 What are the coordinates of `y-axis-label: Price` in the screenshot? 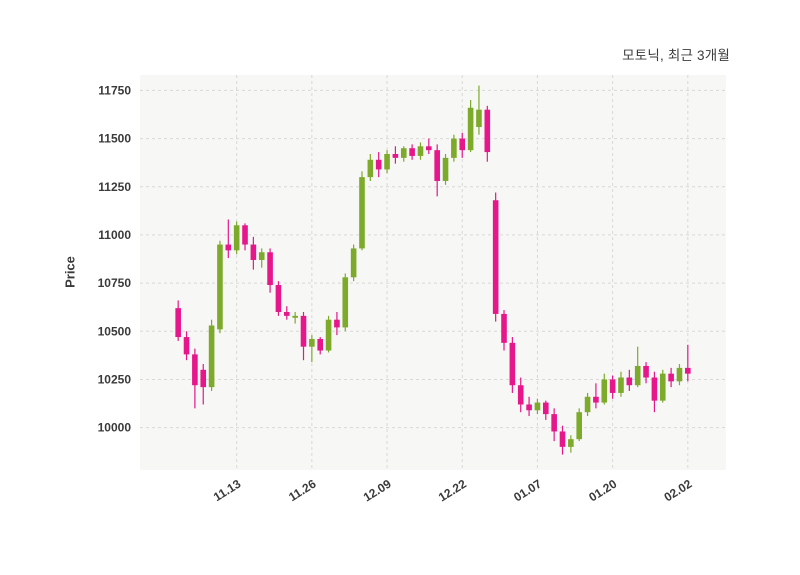 It's located at (70, 272).